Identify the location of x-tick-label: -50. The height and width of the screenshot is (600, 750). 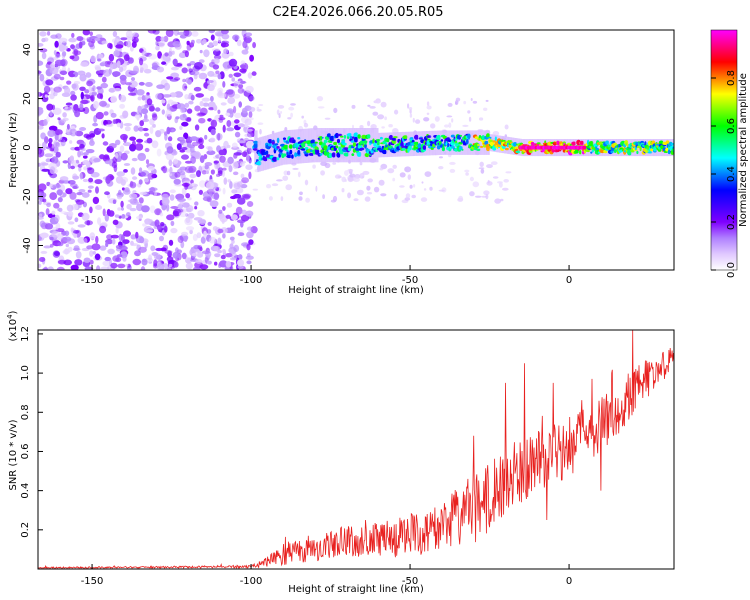
(410, 280).